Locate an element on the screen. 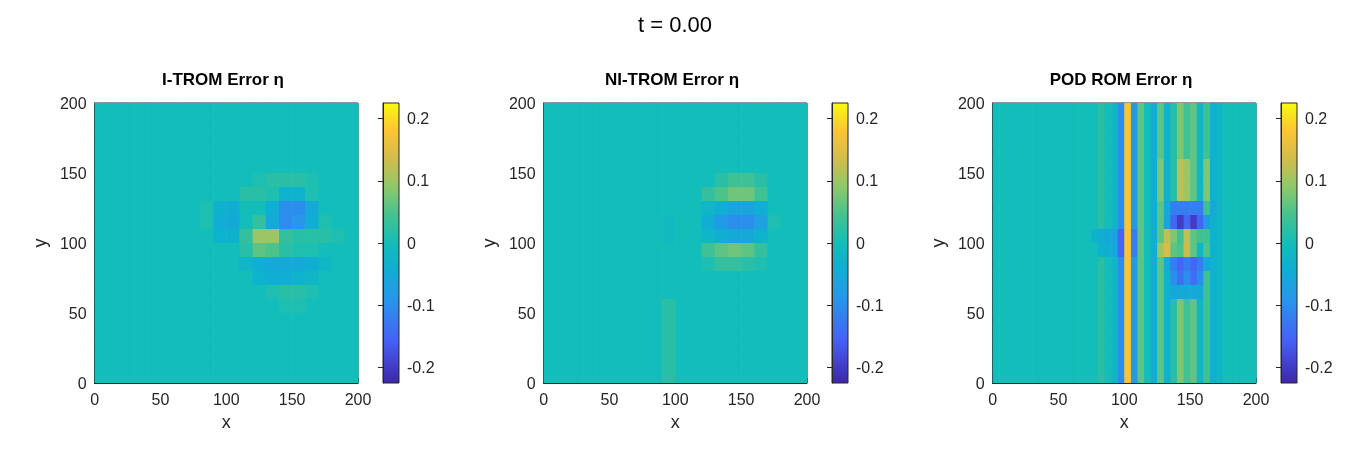 This screenshot has height=455, width=1350. chart-title: POD ROM Error η is located at coordinates (1121, 79).